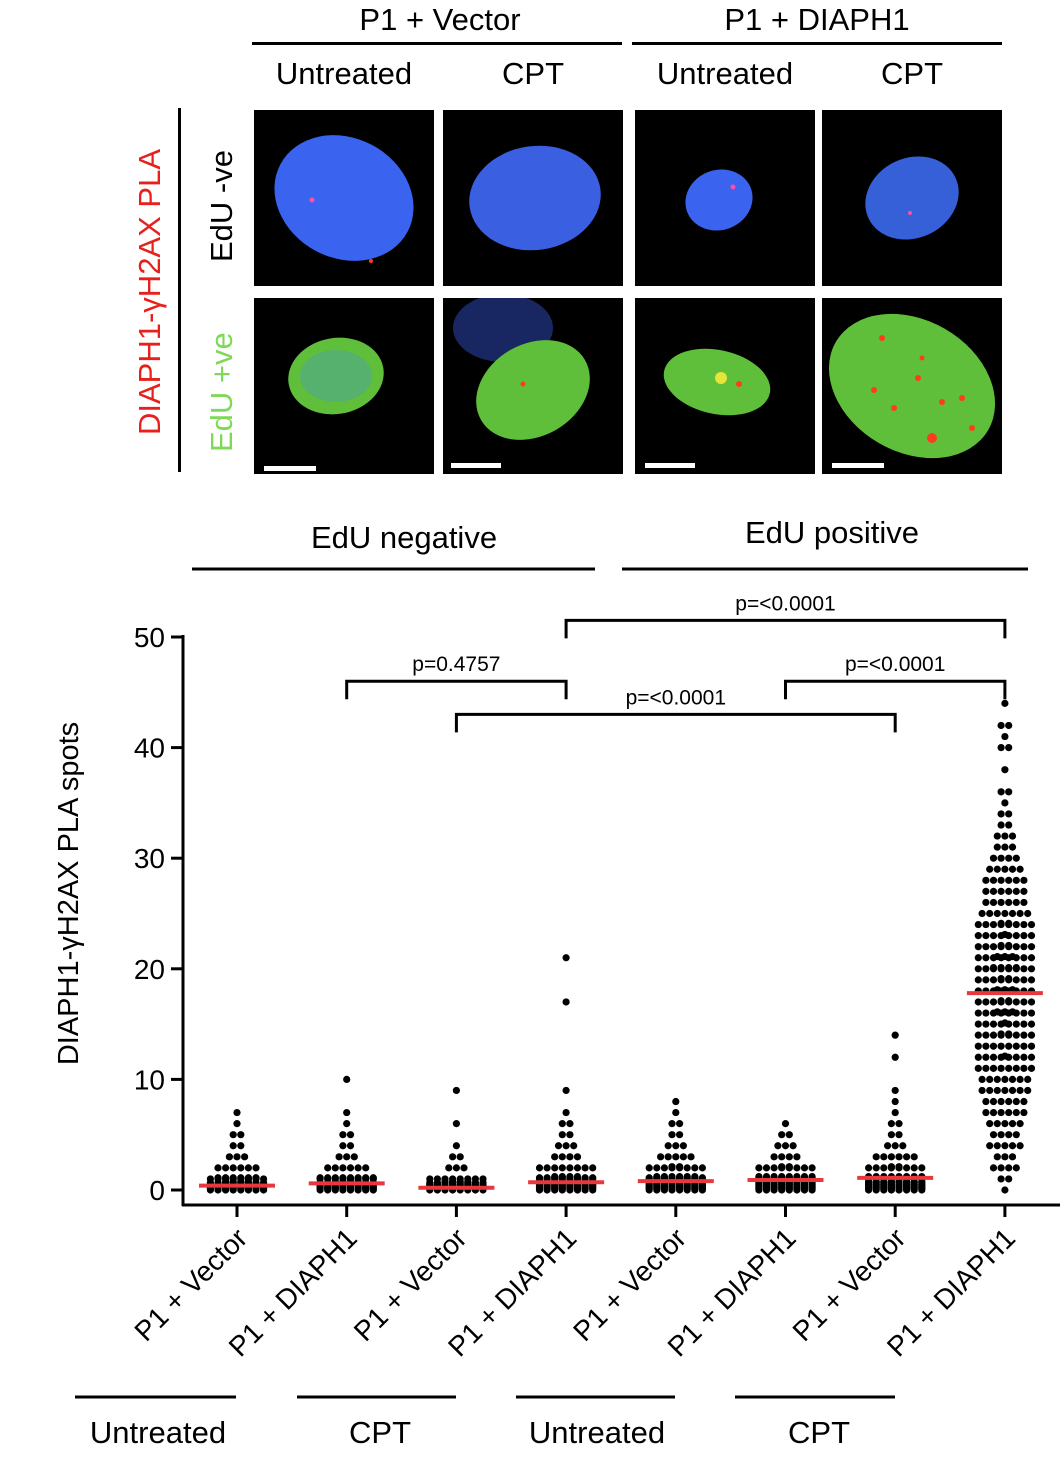 The width and height of the screenshot is (1064, 1460). What do you see at coordinates (725, 73) in the screenshot?
I see `column-header-3: Untreated` at bounding box center [725, 73].